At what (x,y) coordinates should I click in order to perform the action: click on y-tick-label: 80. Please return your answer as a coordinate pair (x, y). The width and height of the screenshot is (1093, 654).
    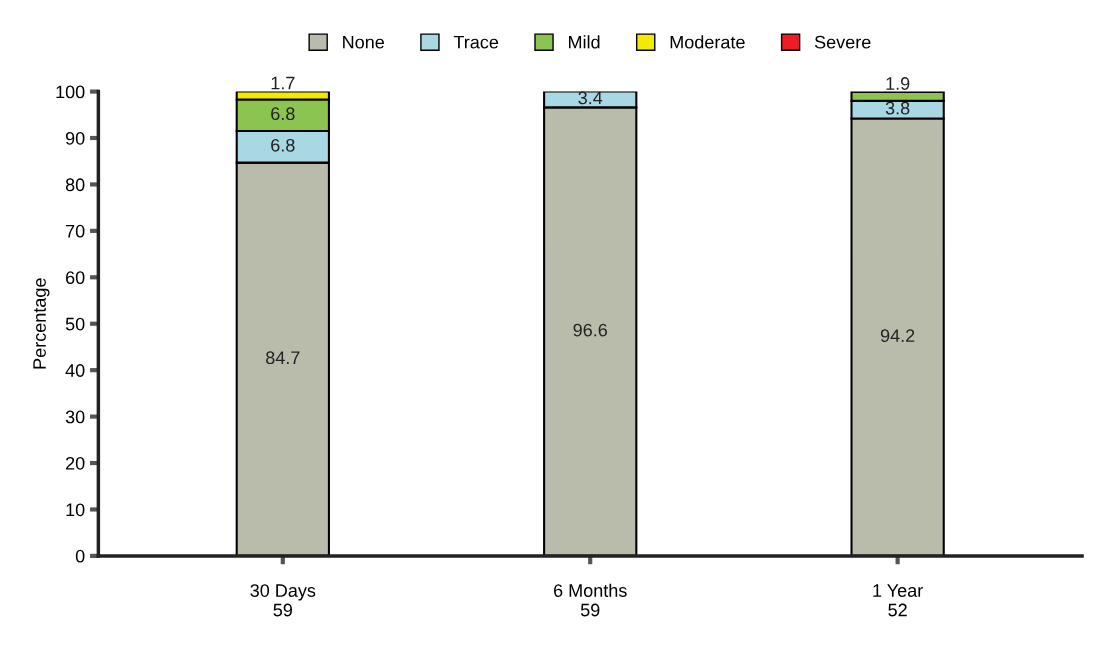
    Looking at the image, I should click on (75, 185).